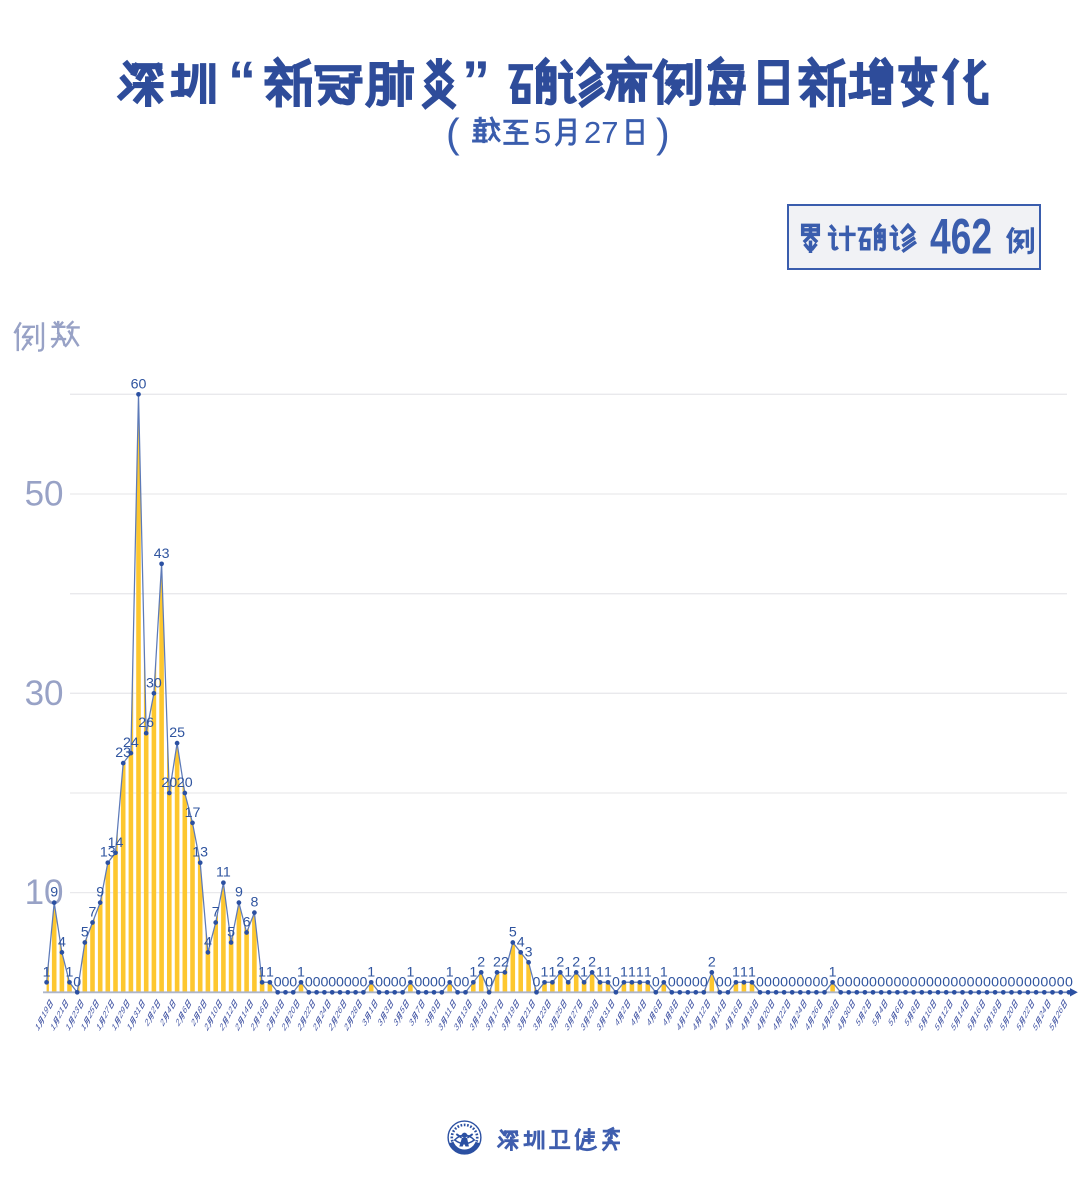 This screenshot has height=1188, width=1080. What do you see at coordinates (139, 384) in the screenshot?
I see `svg-text: 60` at bounding box center [139, 384].